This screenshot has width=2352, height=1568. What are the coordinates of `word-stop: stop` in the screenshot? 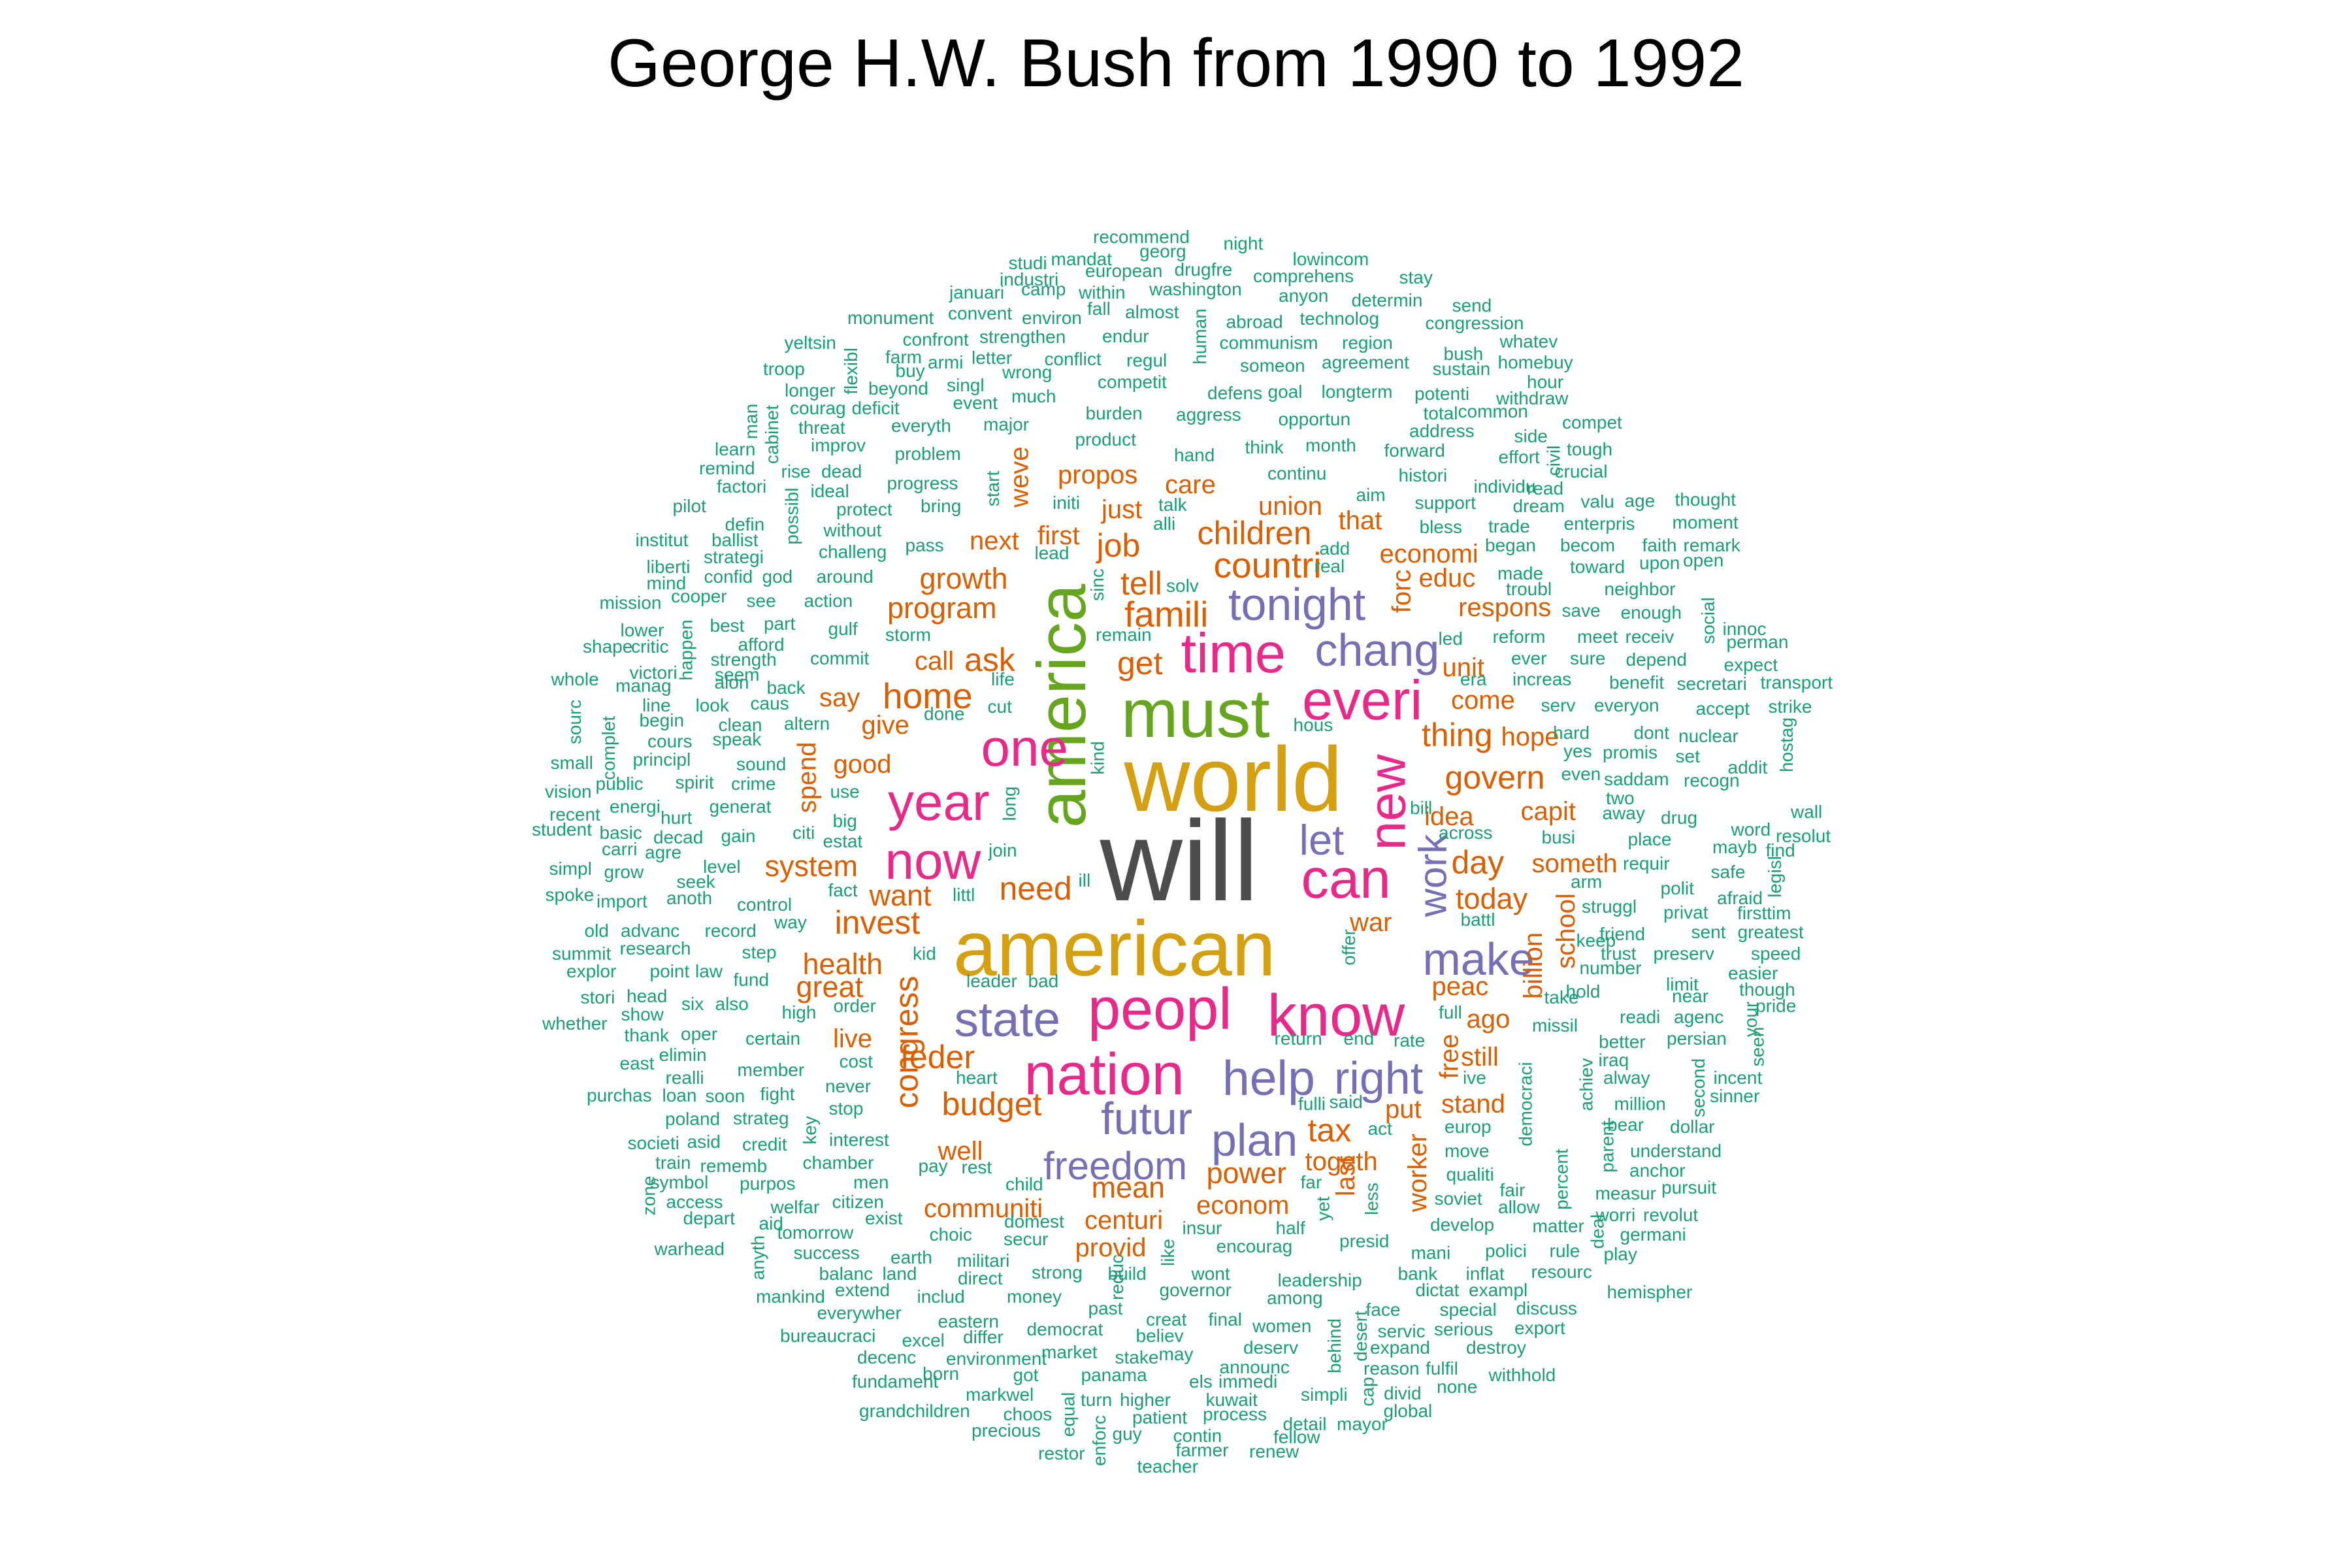 It's located at (846, 1108).